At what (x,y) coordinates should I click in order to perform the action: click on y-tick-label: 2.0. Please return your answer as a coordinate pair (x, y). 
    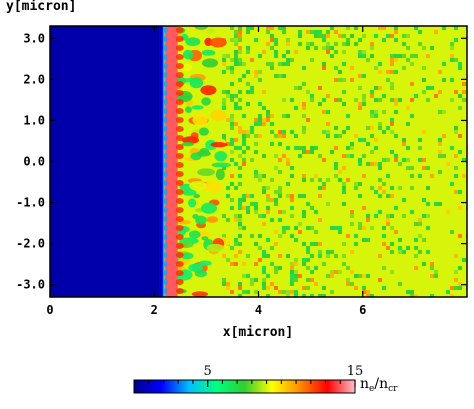
    Looking at the image, I should click on (34, 79).